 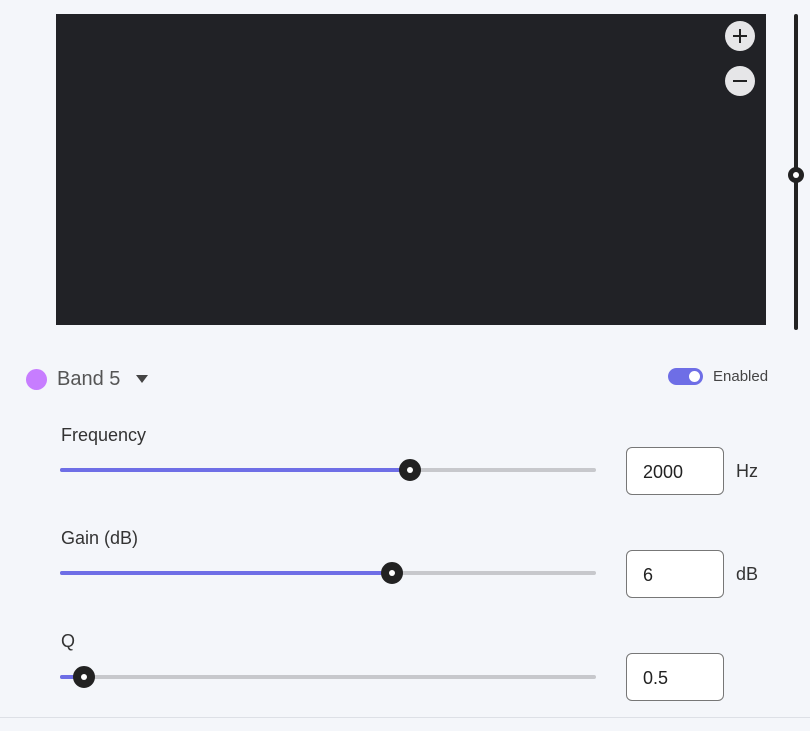 What do you see at coordinates (328, 677) in the screenshot?
I see `q-slider` at bounding box center [328, 677].